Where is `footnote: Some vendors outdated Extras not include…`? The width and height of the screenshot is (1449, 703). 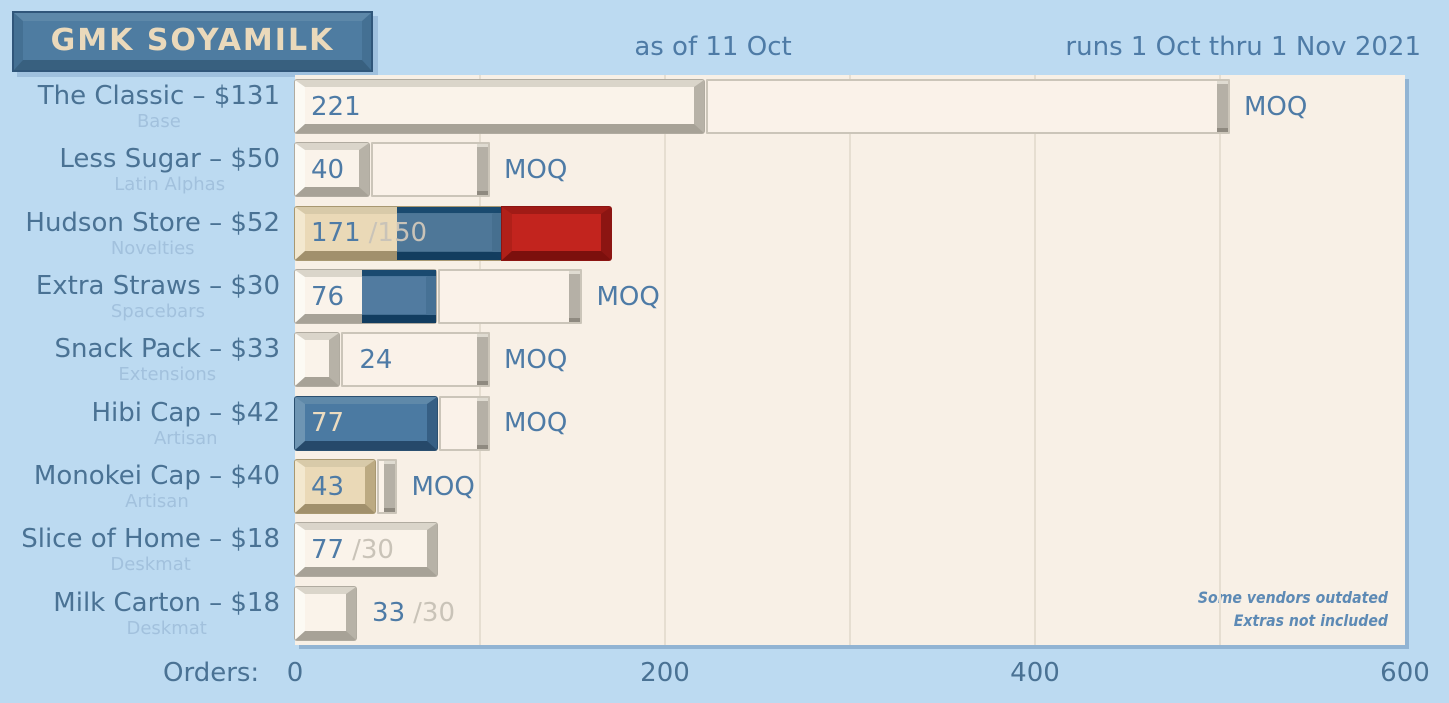 footnote: Some vendors outdated Extras not include… is located at coordinates (1293, 609).